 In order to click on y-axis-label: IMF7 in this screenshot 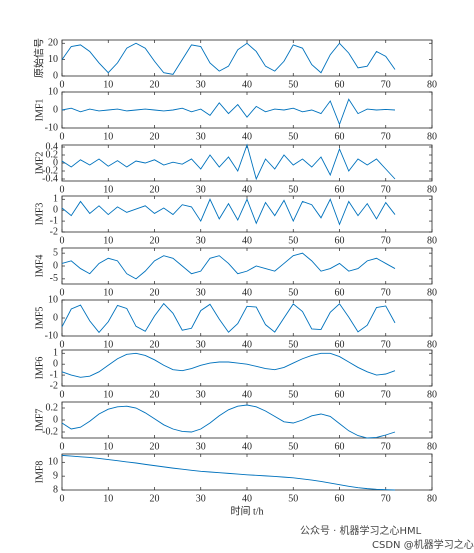, I will do `click(39, 420)`.